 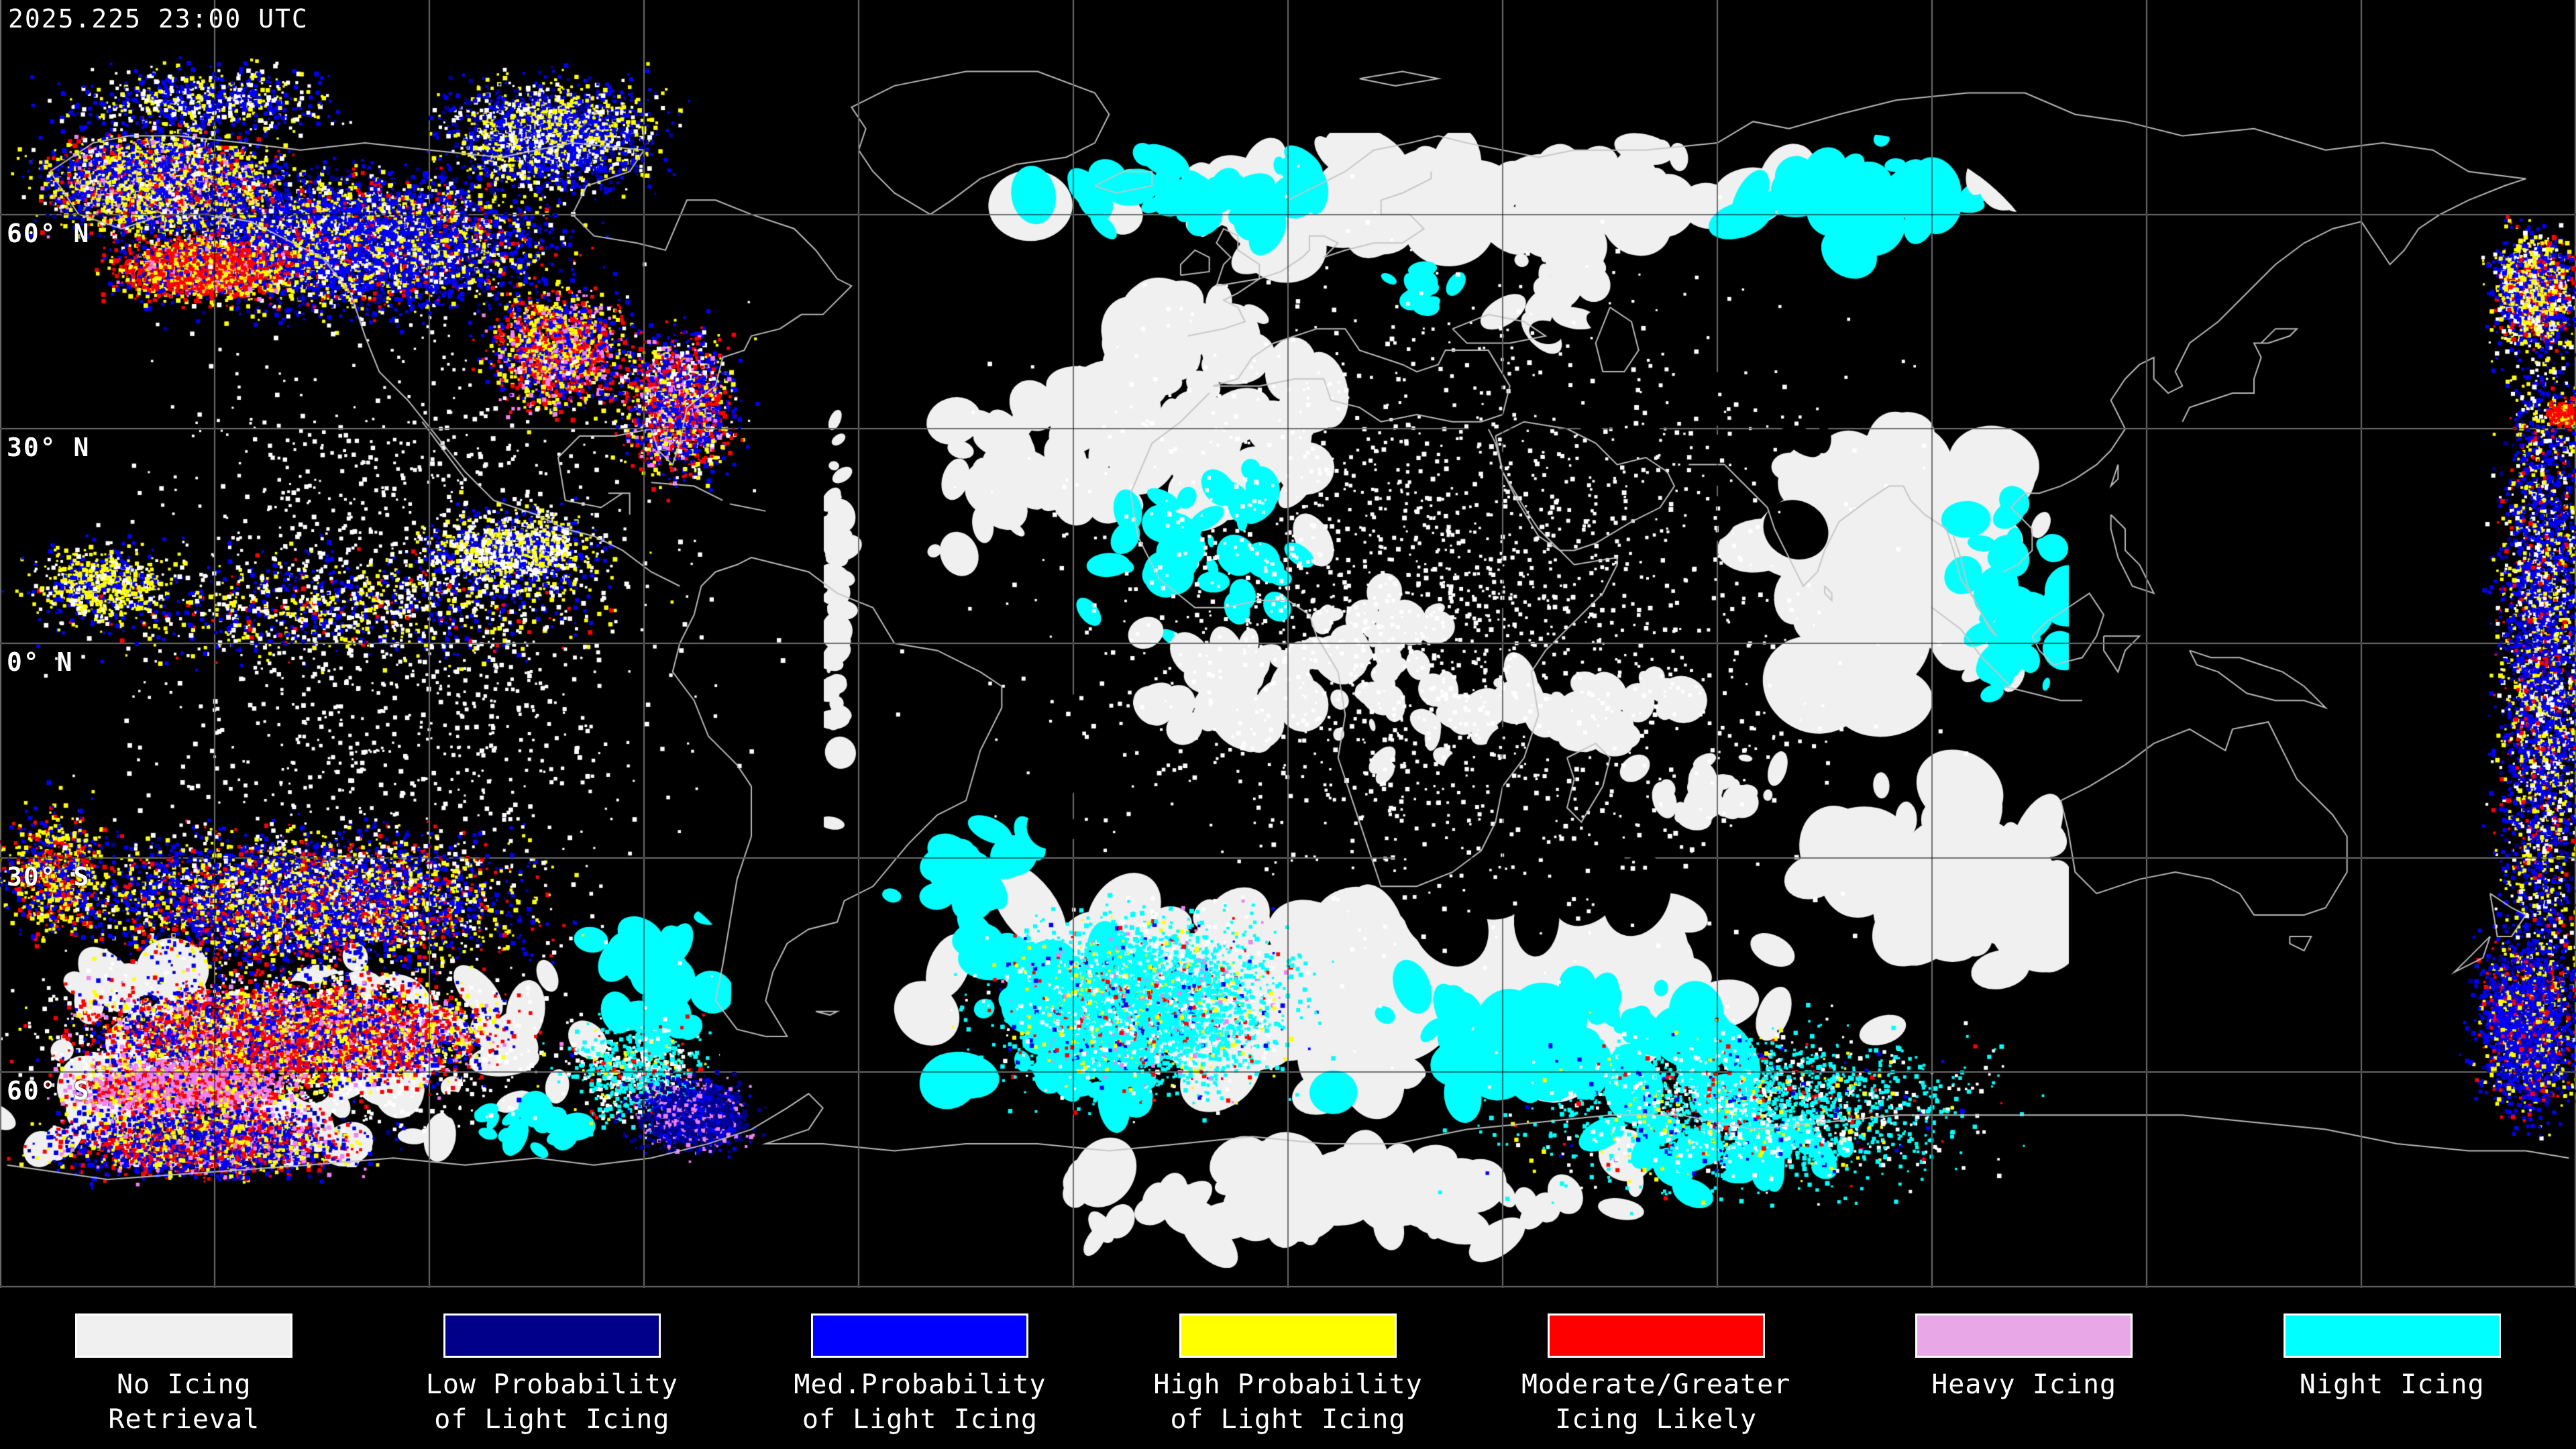 What do you see at coordinates (49, 447) in the screenshot?
I see `lat-label-30n: 30° N` at bounding box center [49, 447].